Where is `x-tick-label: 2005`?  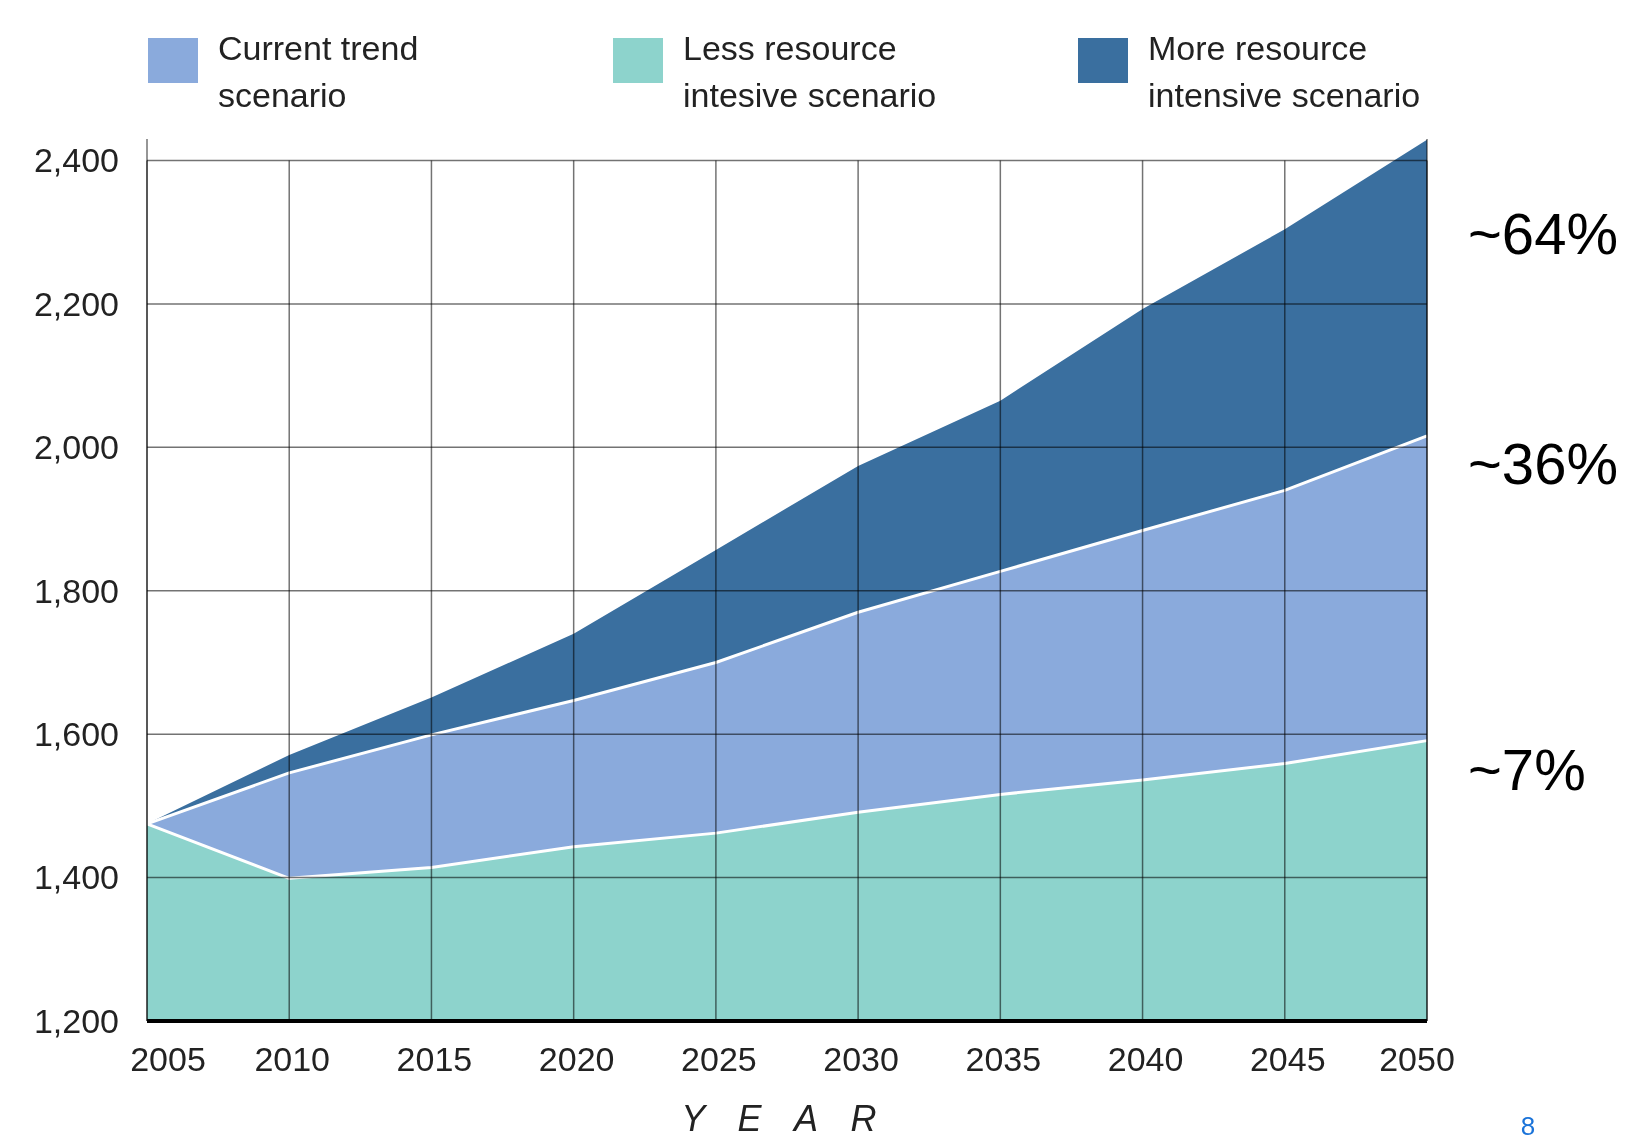 x-tick-label: 2005 is located at coordinates (168, 1059).